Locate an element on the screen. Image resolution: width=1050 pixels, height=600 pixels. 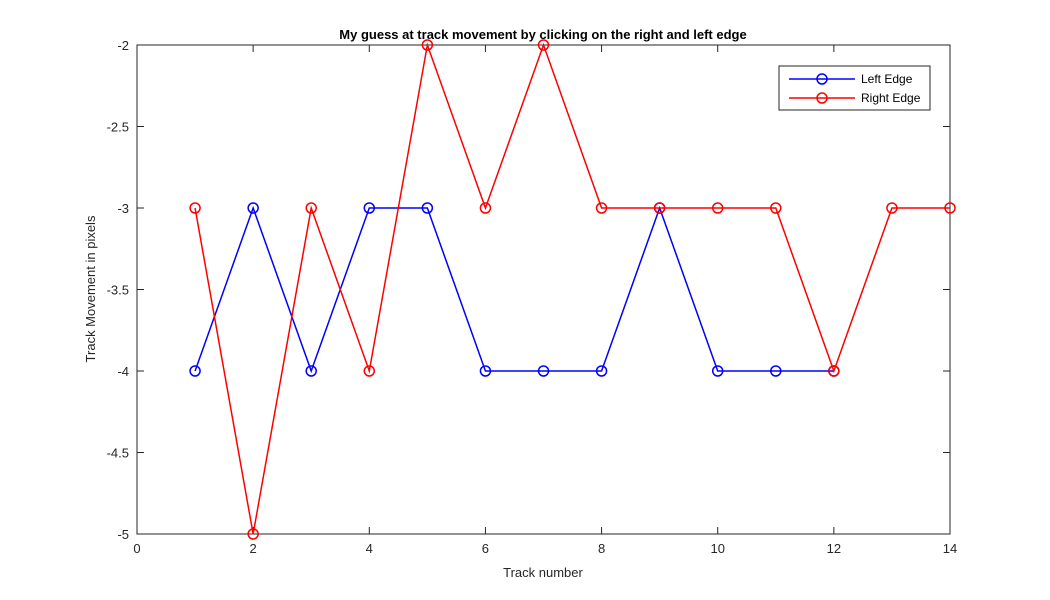
x-tick-label: 14 is located at coordinates (950, 548).